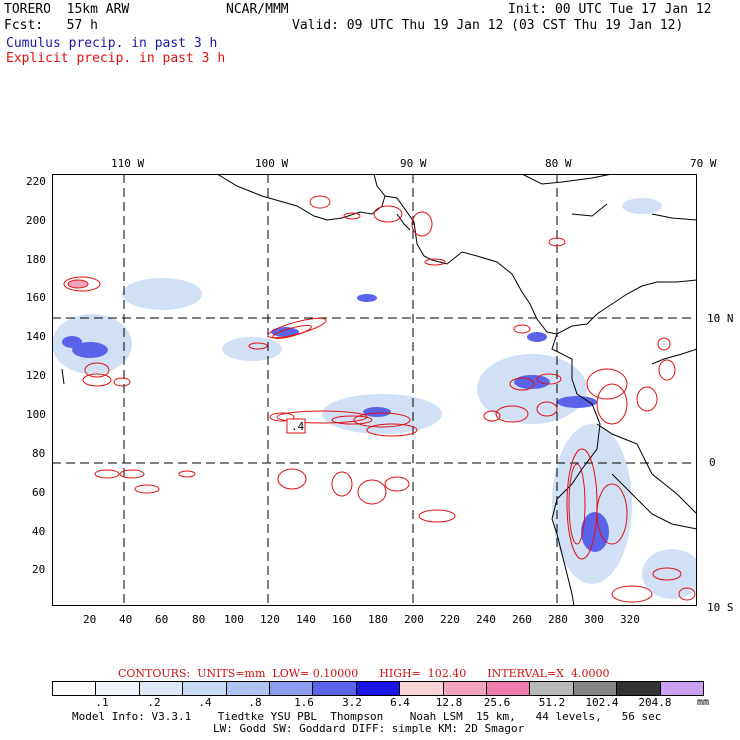 This screenshot has width=740, height=740. What do you see at coordinates (378, 619) in the screenshot?
I see `x-tick-180: 180` at bounding box center [378, 619].